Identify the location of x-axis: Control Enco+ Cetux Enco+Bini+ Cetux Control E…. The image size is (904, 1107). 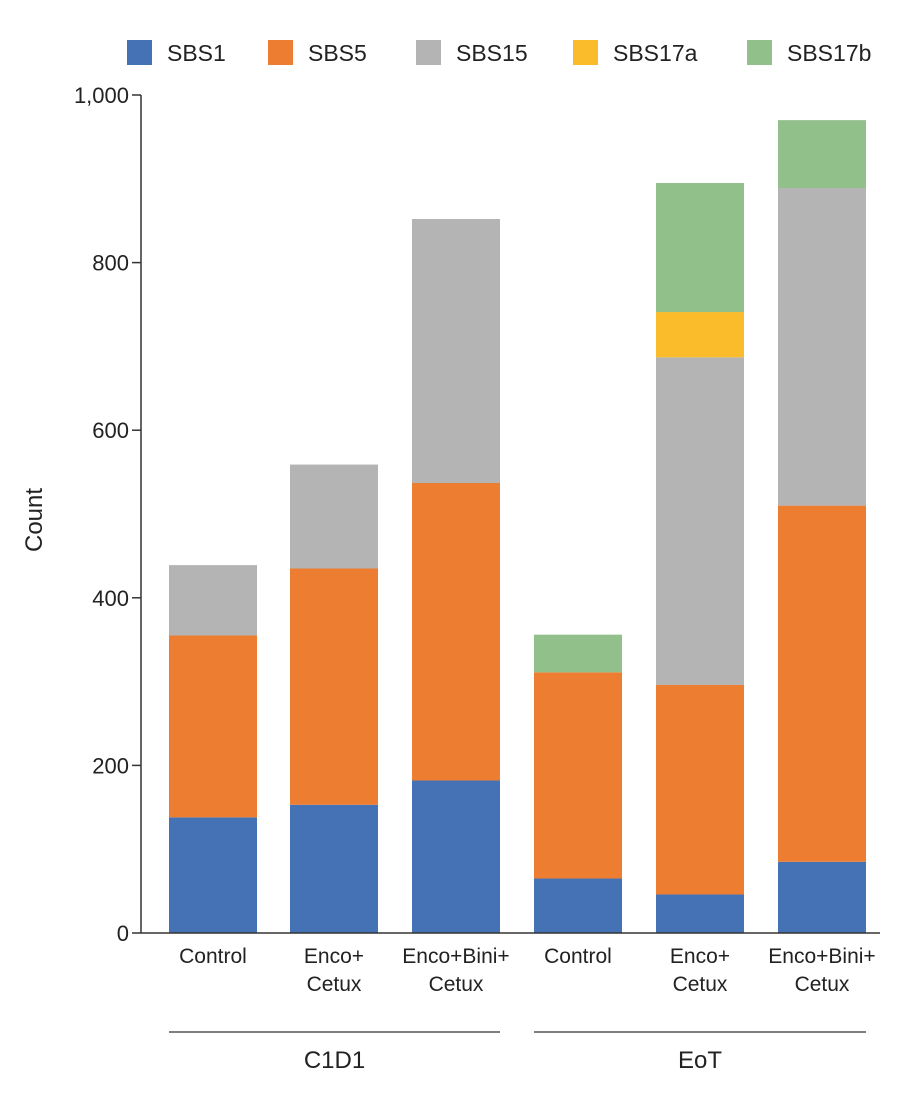
(510, 964).